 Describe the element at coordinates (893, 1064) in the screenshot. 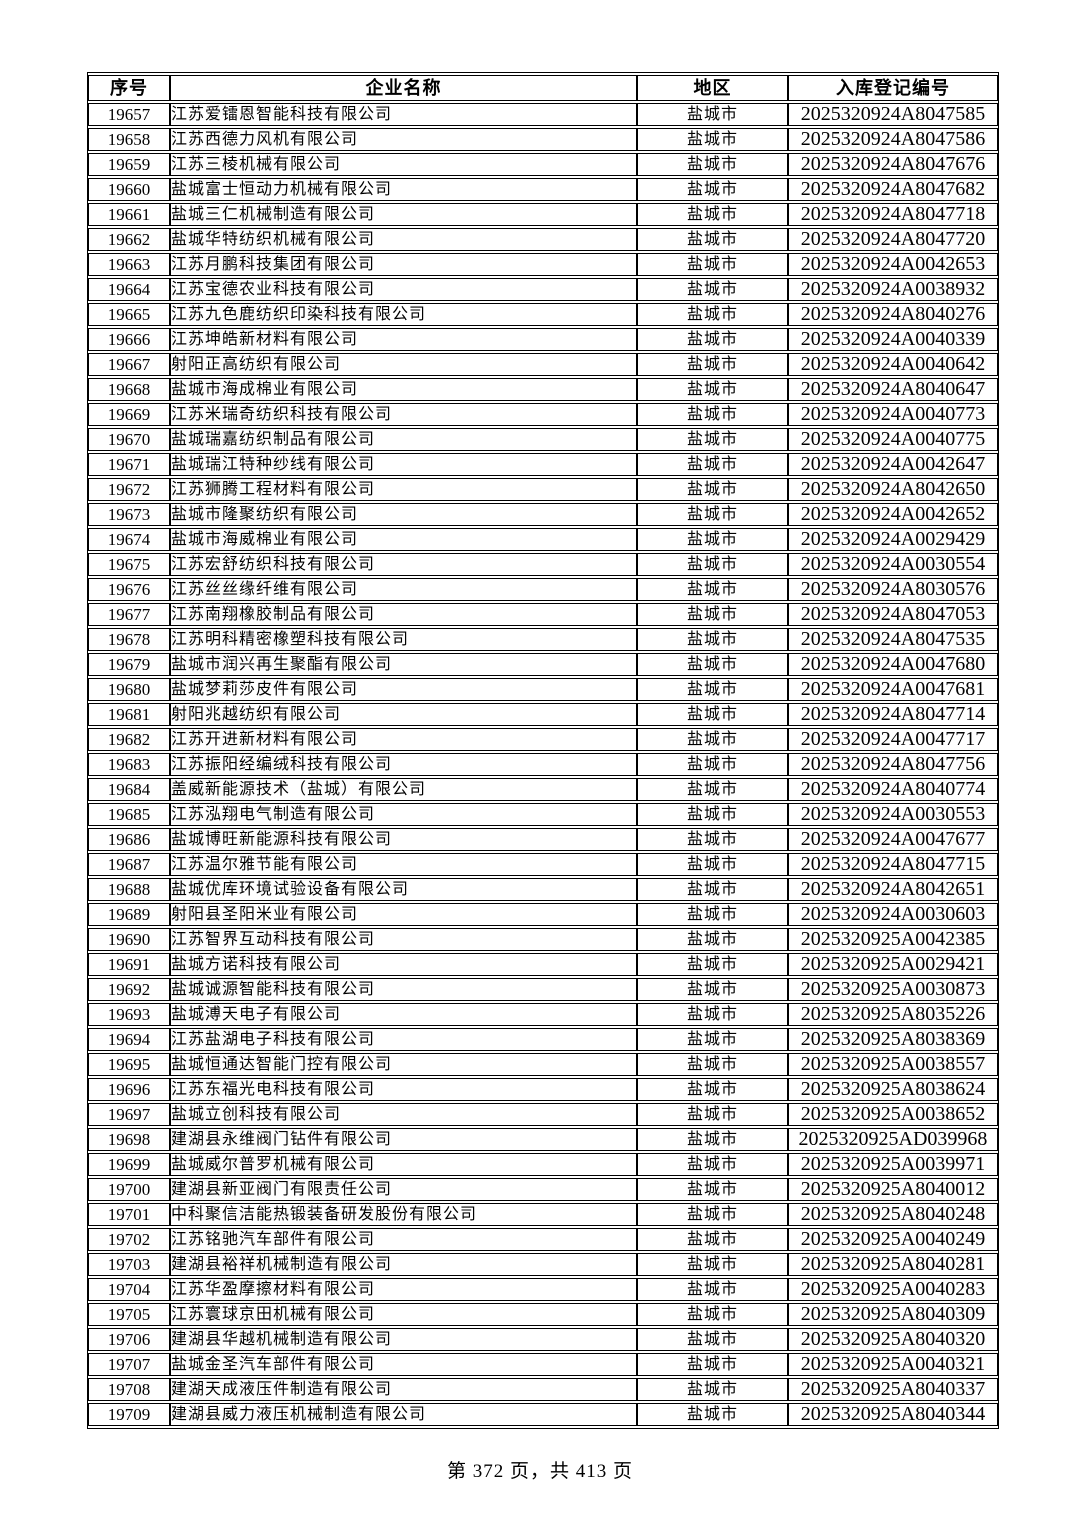

I see `cell-registration-no: 2025320925A0038557` at that location.